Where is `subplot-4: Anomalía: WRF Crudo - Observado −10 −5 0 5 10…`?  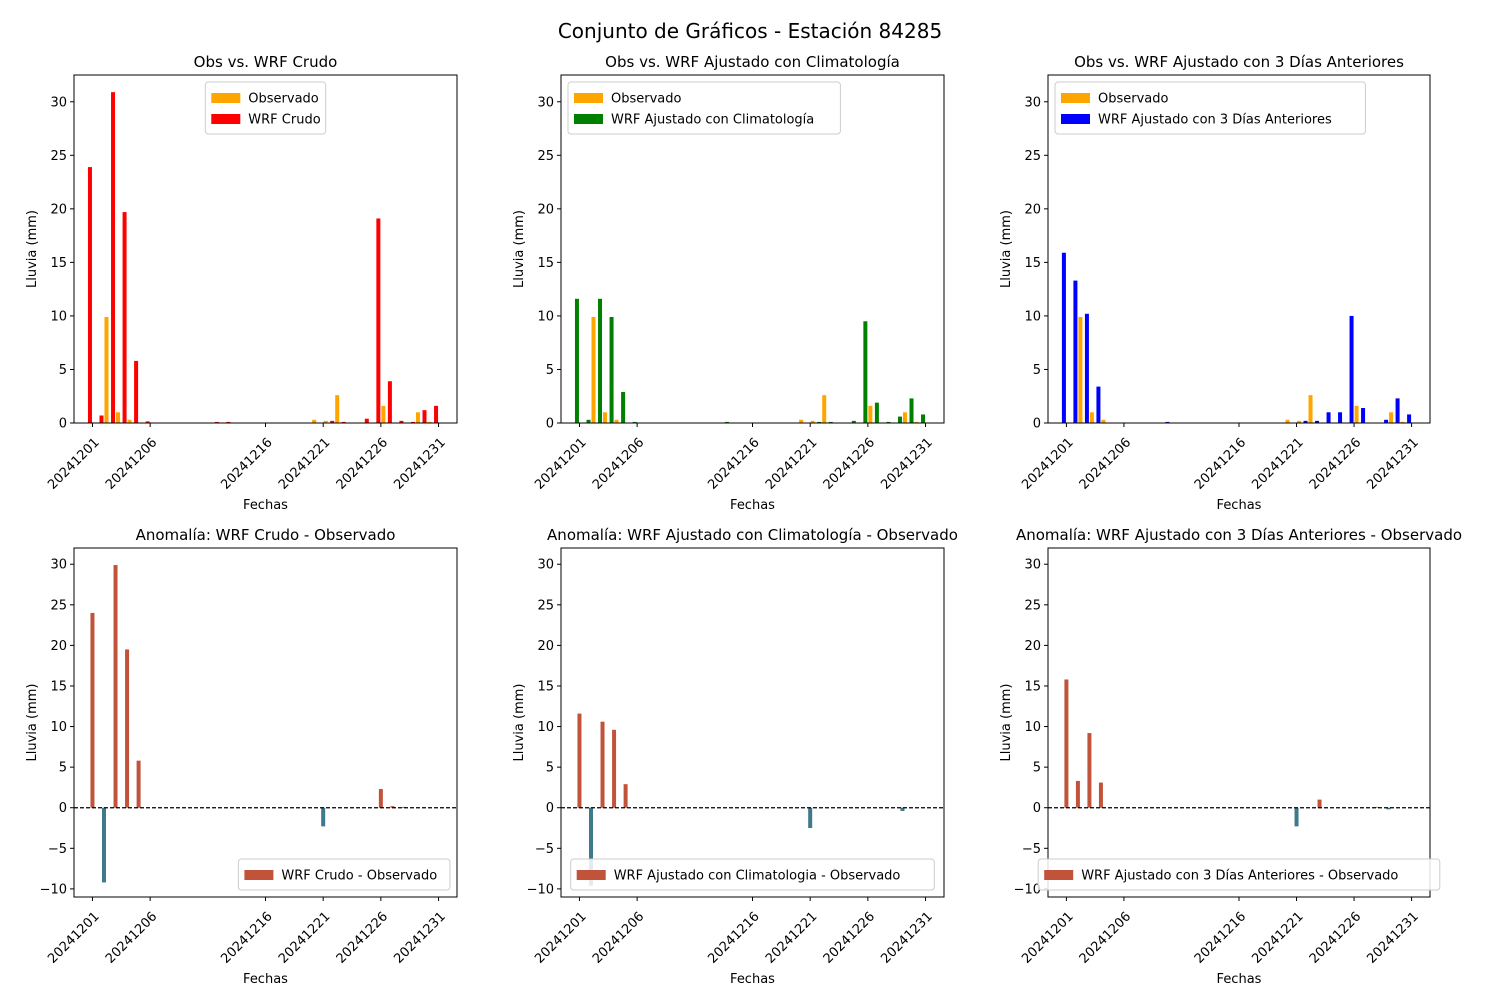
subplot-4: Anomalía: WRF Crudo - Observado −10 −5 0 5 10… is located at coordinates (241, 756).